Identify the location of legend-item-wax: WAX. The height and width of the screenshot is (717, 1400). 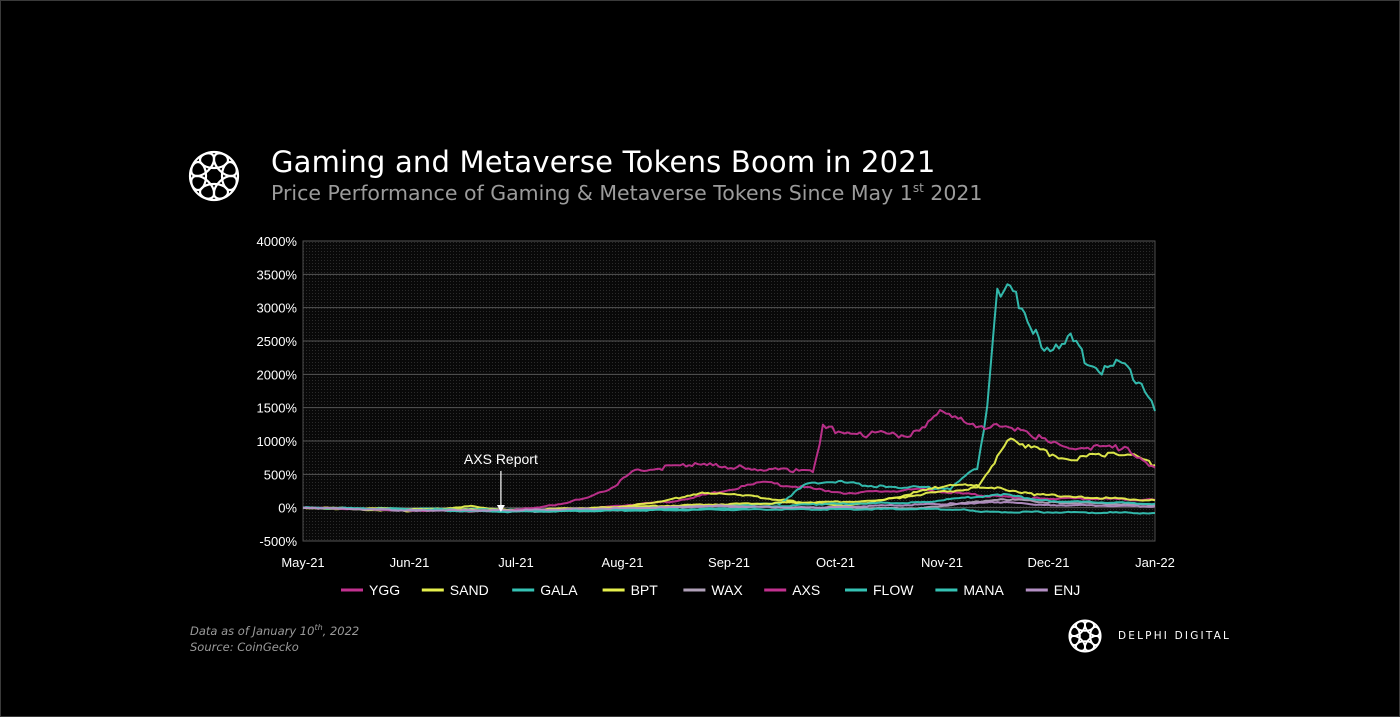
(713, 590).